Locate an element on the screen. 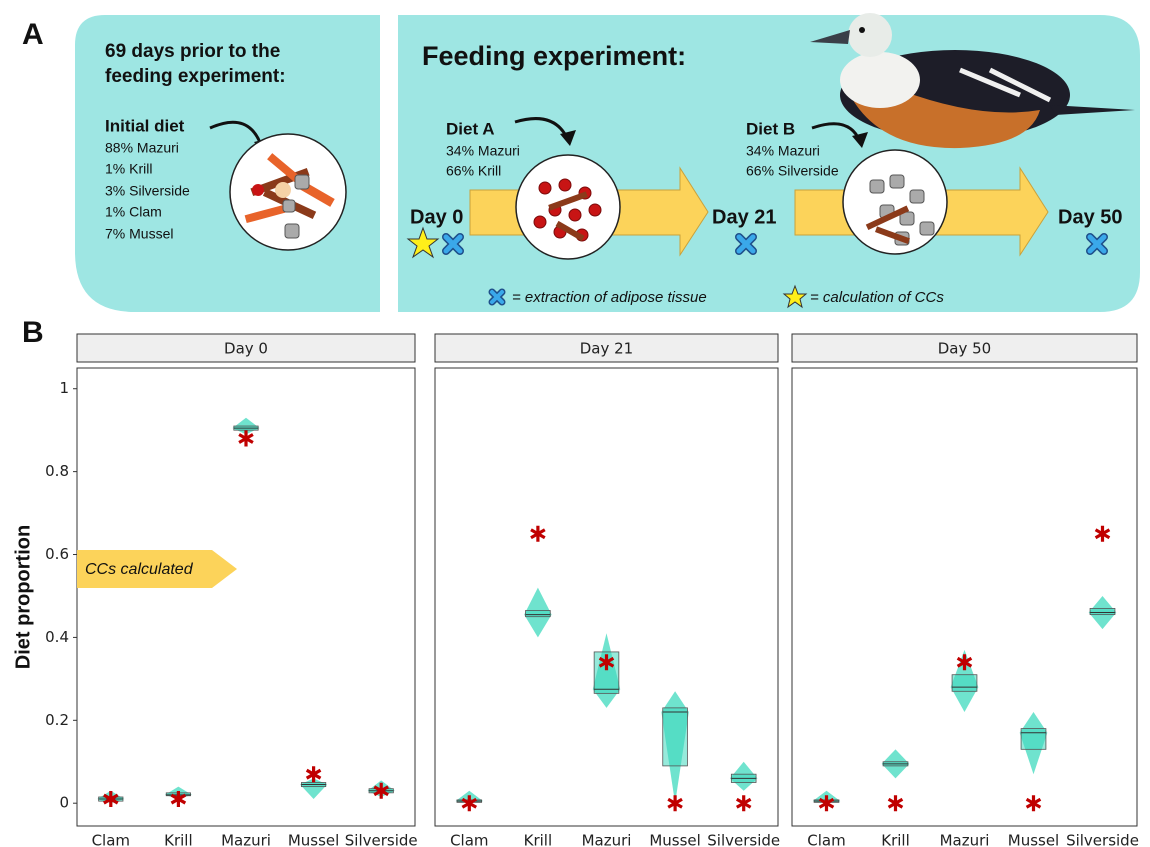 The height and width of the screenshot is (847, 1150). annotation-arrow is located at coordinates (157, 569).